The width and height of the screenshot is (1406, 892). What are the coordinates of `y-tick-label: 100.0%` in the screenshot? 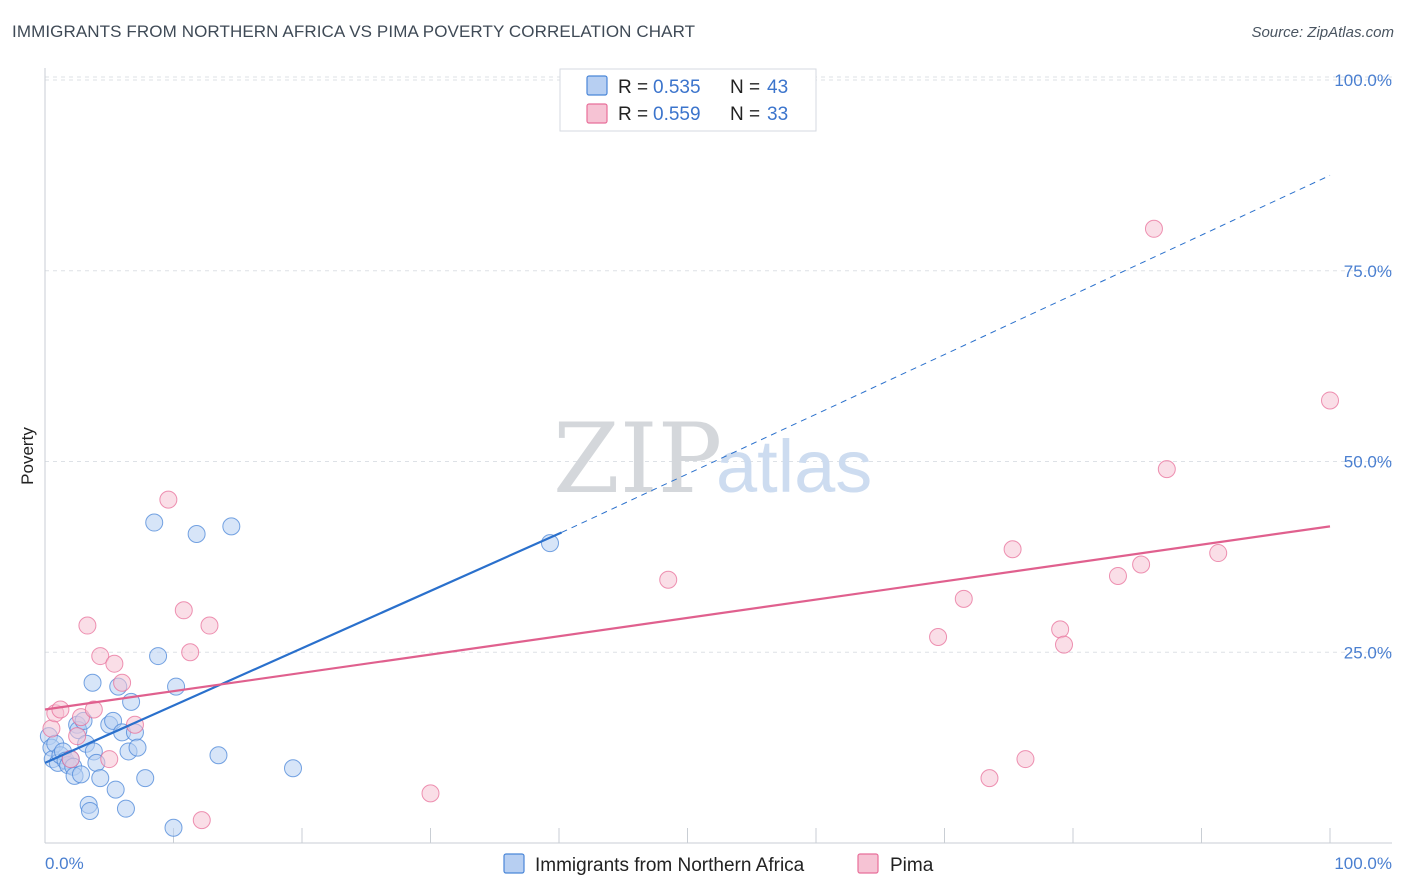 It's located at (1363, 80).